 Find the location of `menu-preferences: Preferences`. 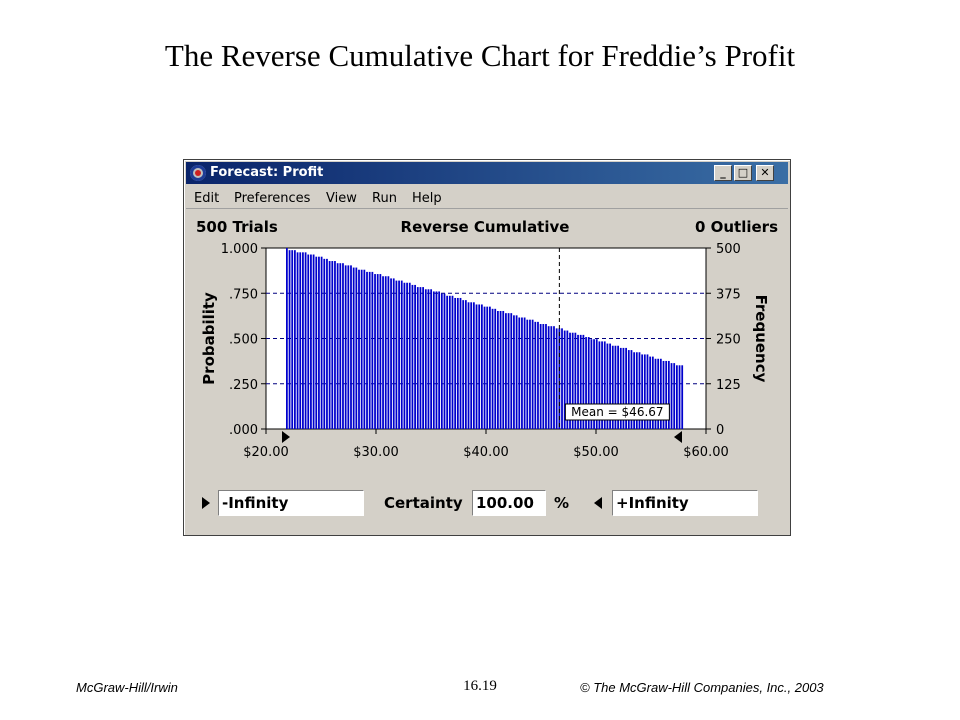

menu-preferences: Preferences is located at coordinates (272, 198).